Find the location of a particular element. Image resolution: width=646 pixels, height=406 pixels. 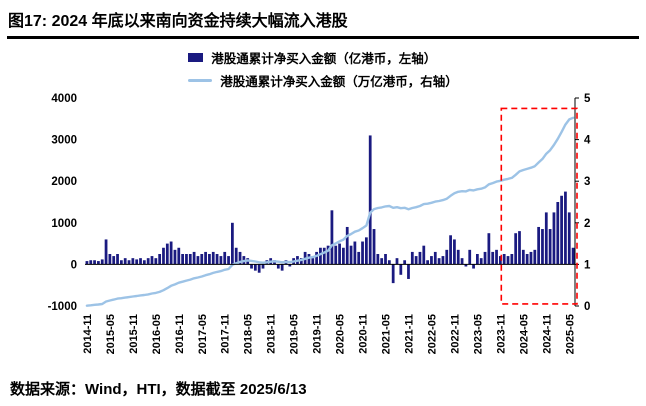

x-axis-tick-label: 2018-11 is located at coordinates (272, 334).